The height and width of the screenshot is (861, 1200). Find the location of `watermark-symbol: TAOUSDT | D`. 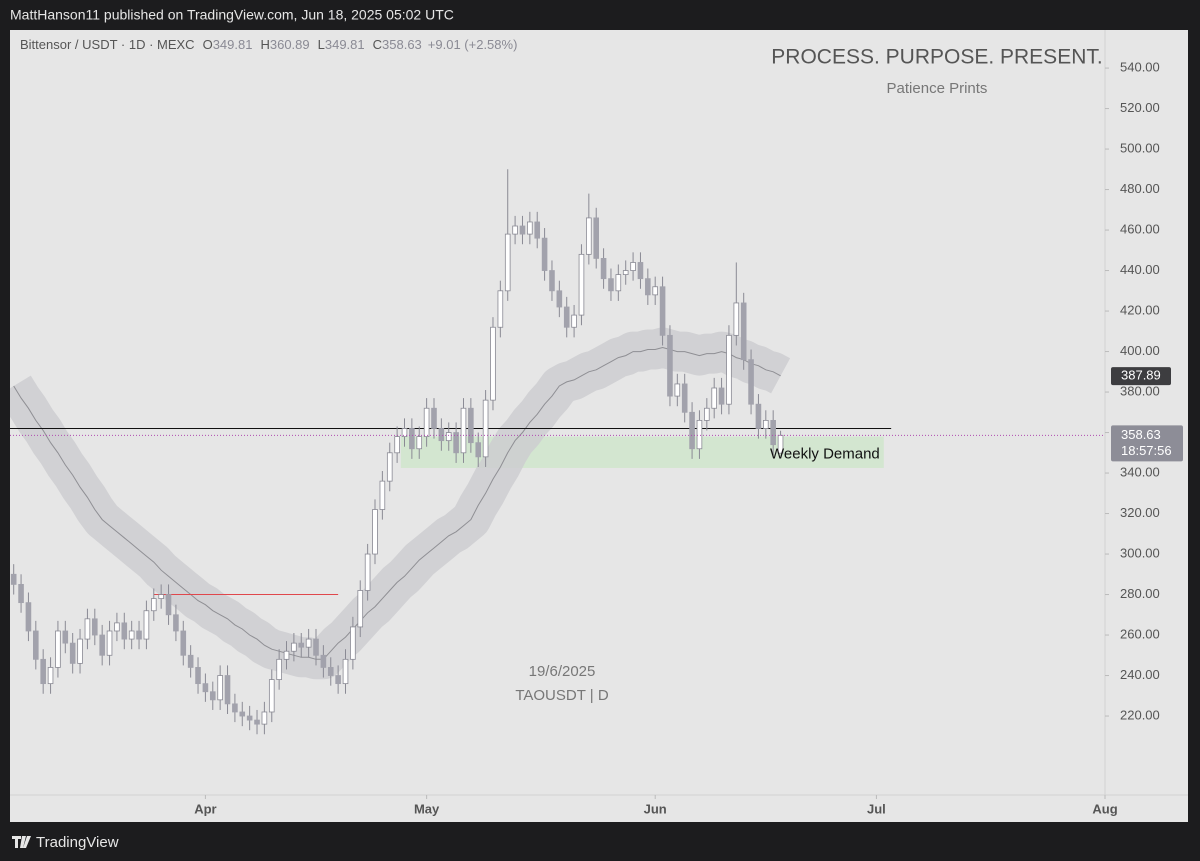

watermark-symbol: TAOUSDT | D is located at coordinates (562, 695).